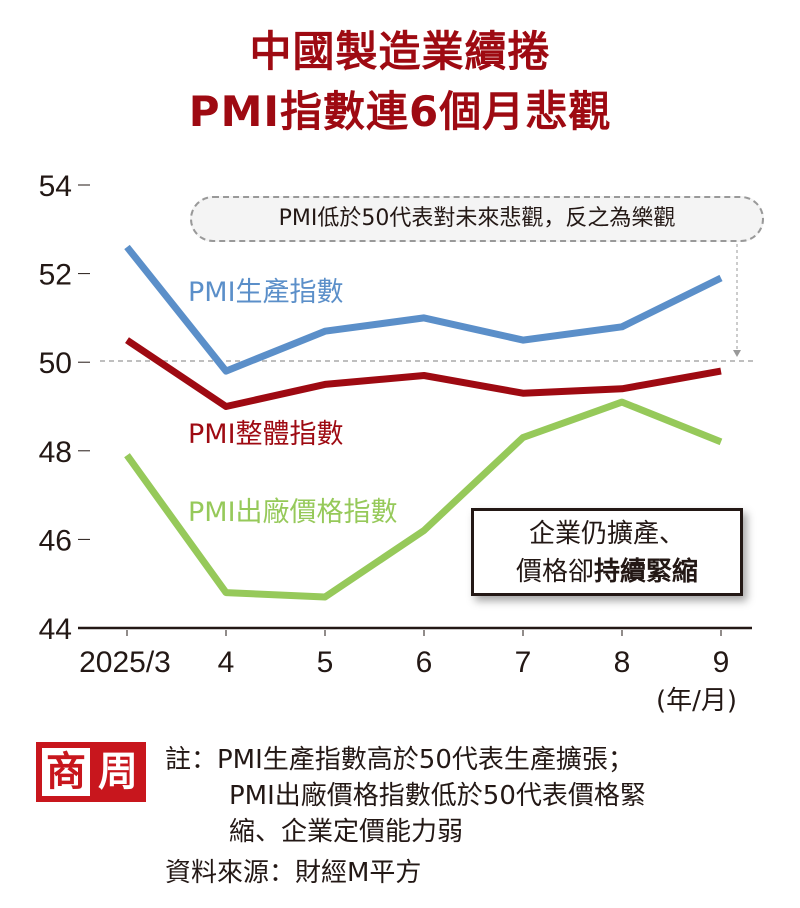 Image resolution: width=800 pixels, height=908 pixels. Describe the element at coordinates (721, 662) in the screenshot. I see `x-tick-label: 9` at that location.